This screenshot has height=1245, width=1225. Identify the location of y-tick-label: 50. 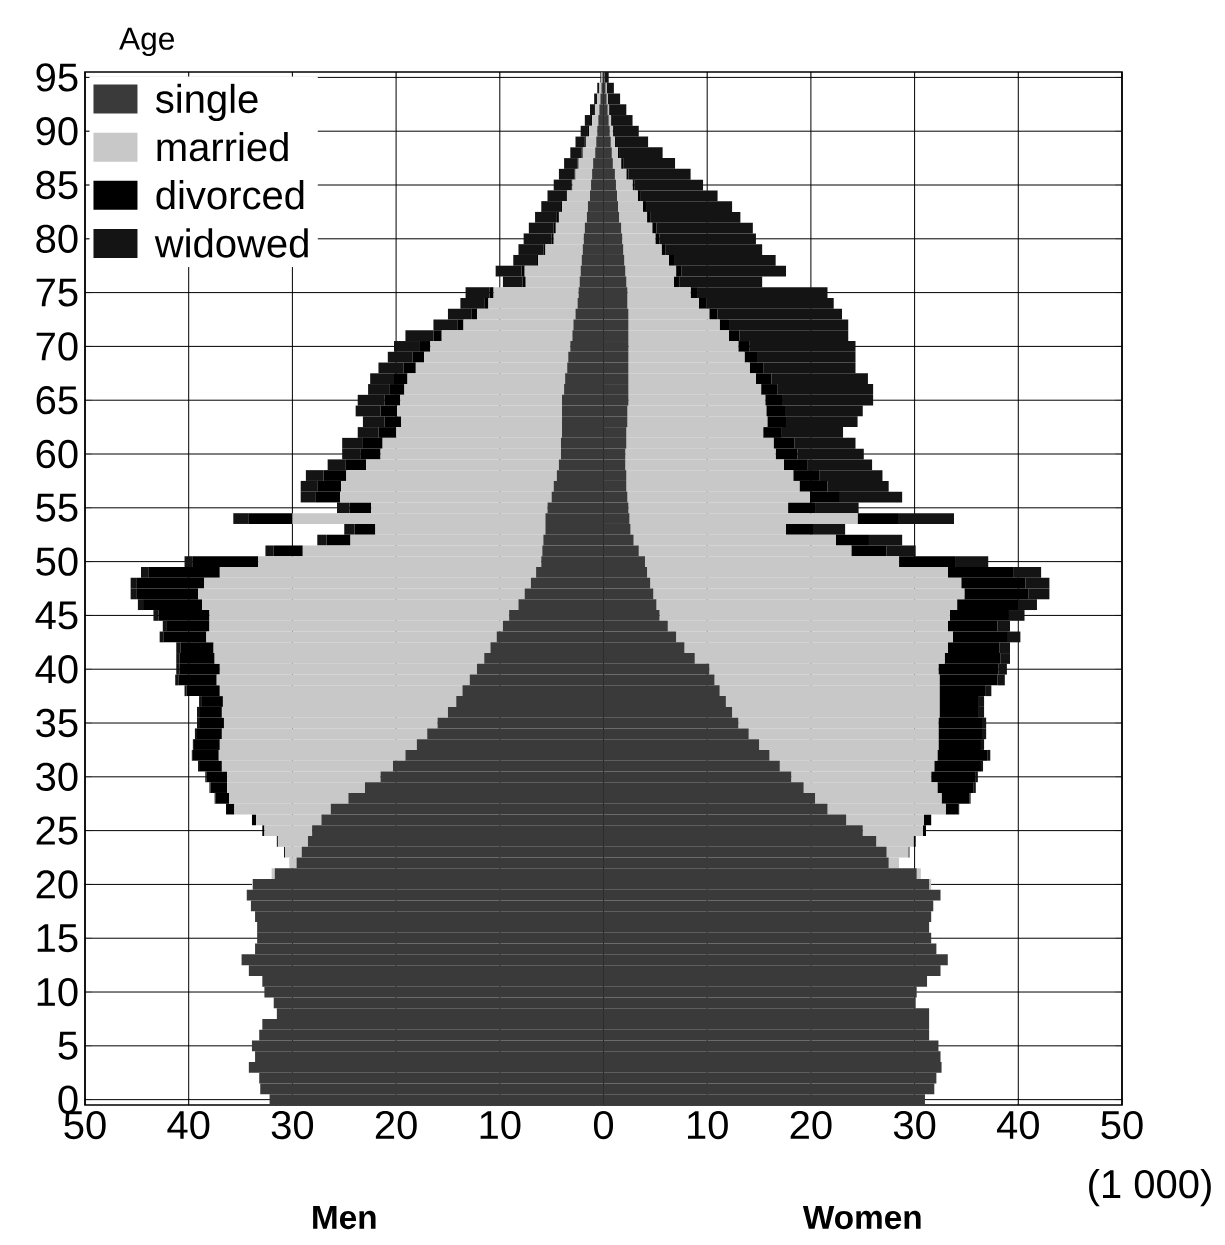
(57, 561).